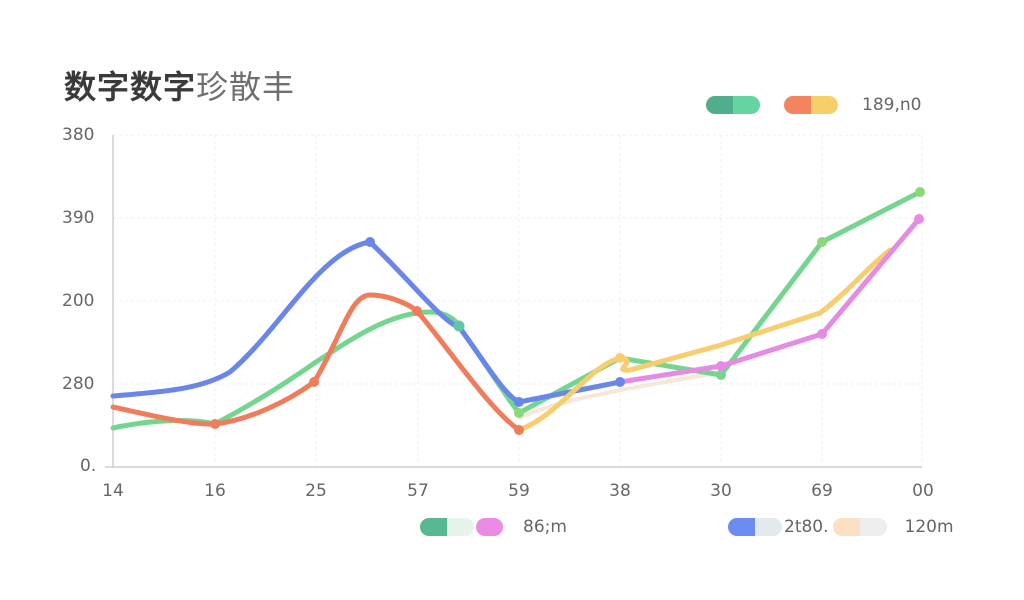 The height and width of the screenshot is (600, 1024). What do you see at coordinates (733, 105) in the screenshot?
I see `legend-swatch-green` at bounding box center [733, 105].